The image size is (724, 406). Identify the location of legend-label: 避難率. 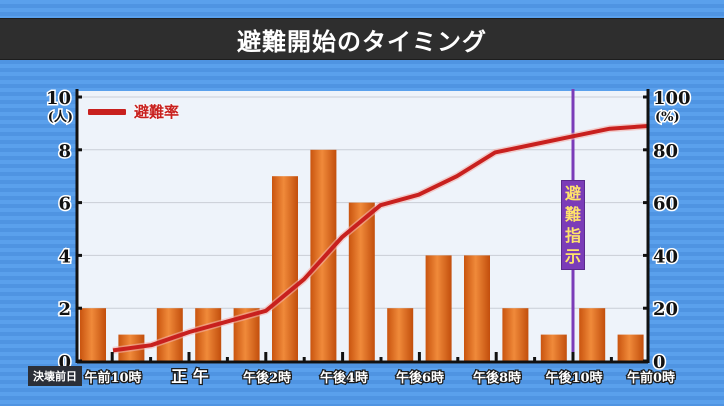
(157, 112).